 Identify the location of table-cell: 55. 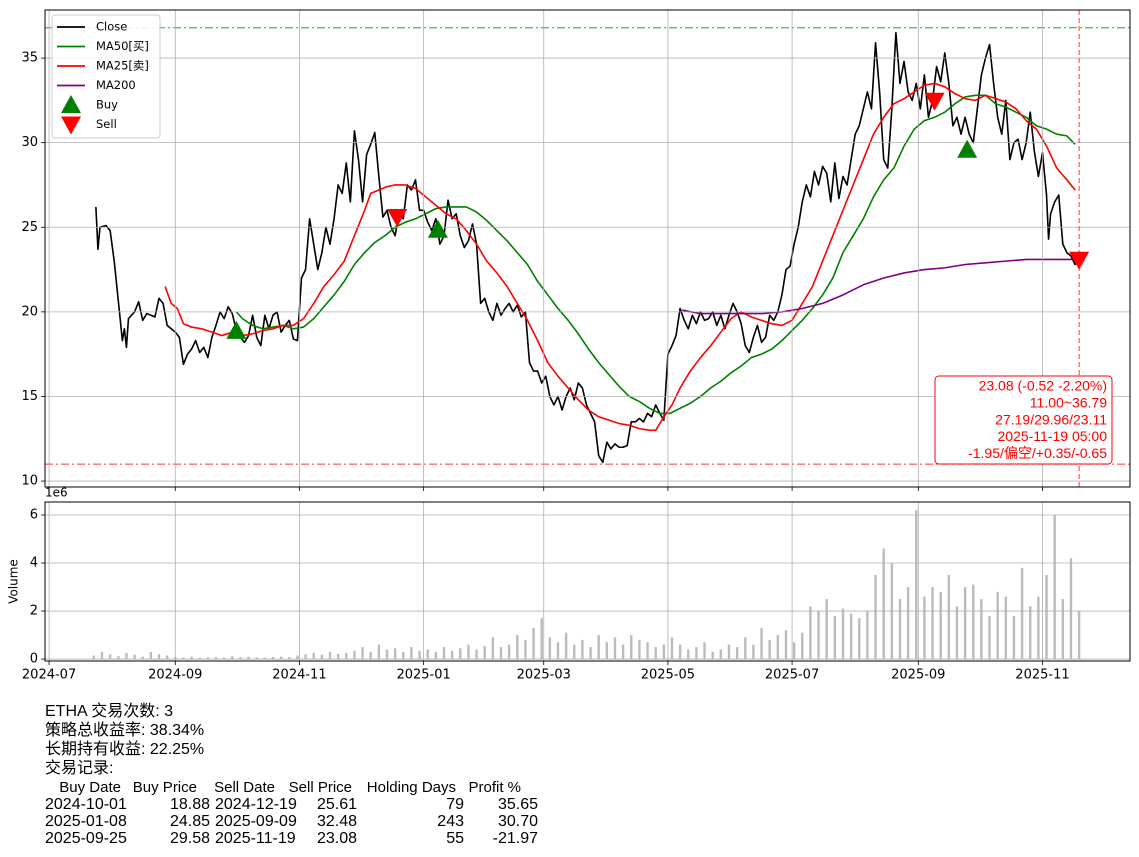
(455, 838).